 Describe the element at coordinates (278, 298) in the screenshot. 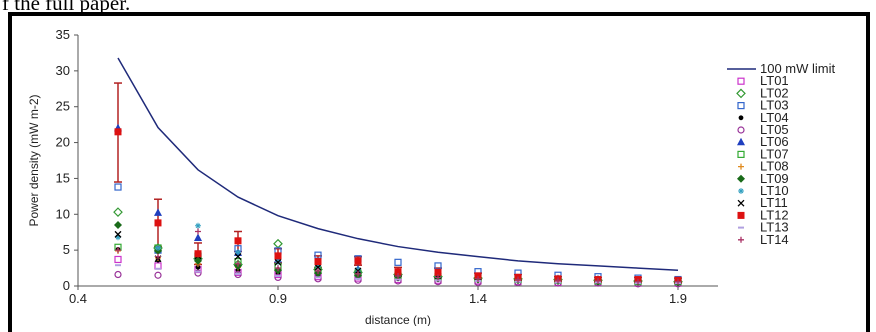

I see `x-tick-label: 0.9` at that location.